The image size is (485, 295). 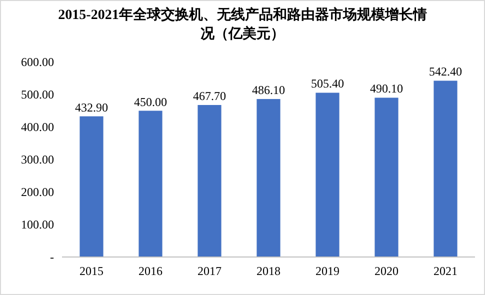 What do you see at coordinates (386, 271) in the screenshot?
I see `x-tick-label: 2020` at bounding box center [386, 271].